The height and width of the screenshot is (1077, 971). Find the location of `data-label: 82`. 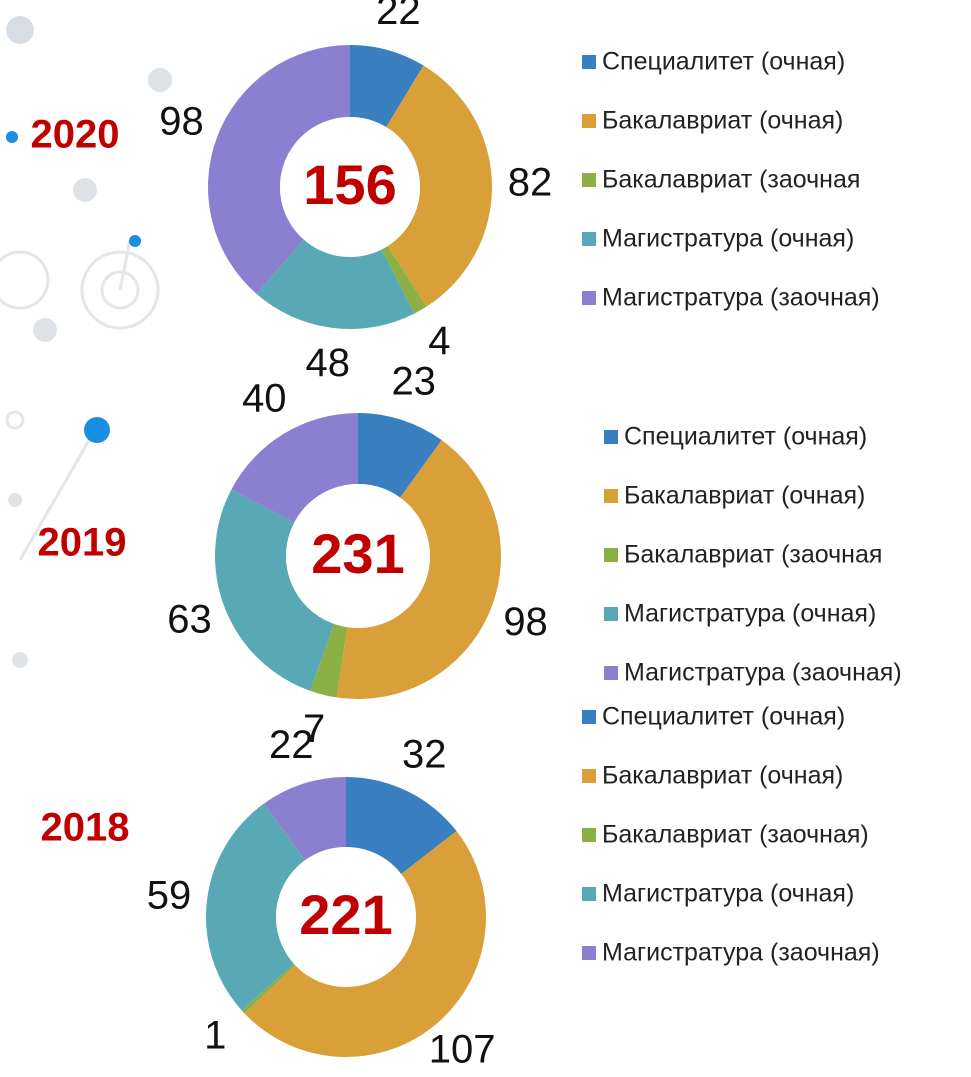

data-label: 82 is located at coordinates (530, 182).